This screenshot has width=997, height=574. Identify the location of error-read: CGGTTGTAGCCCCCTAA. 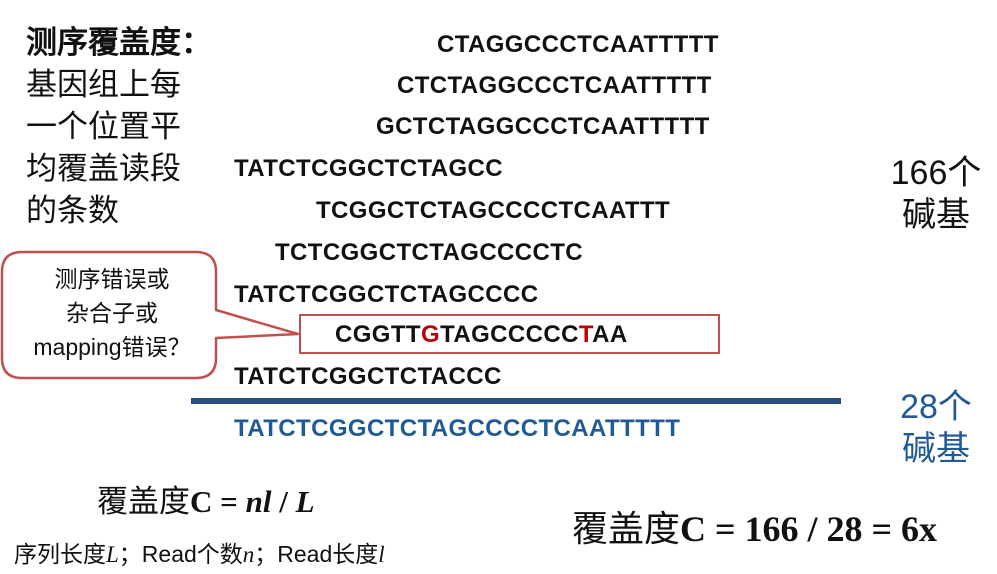
(481, 335).